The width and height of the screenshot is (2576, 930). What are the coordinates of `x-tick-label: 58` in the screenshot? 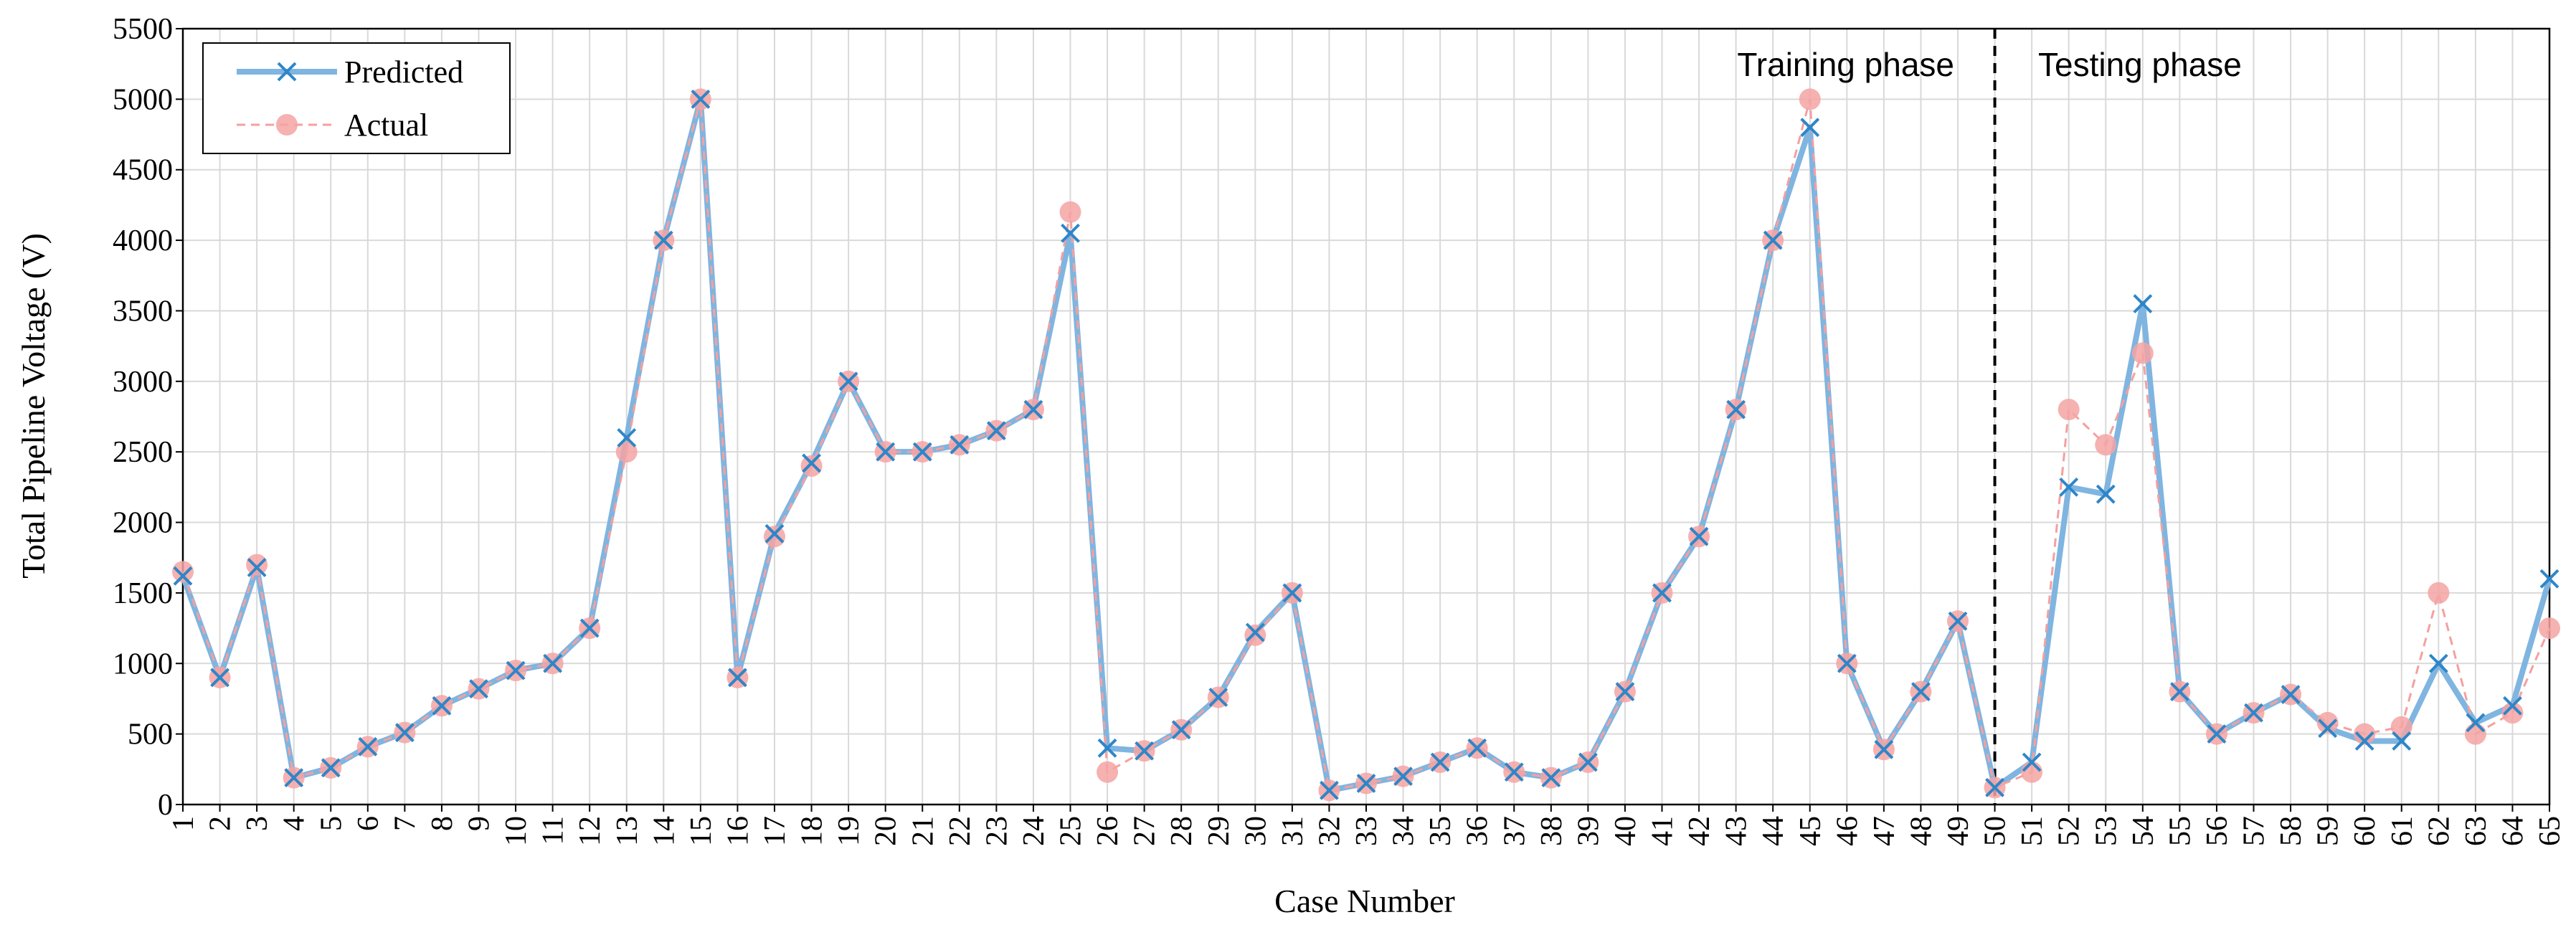 It's located at (2291, 831).